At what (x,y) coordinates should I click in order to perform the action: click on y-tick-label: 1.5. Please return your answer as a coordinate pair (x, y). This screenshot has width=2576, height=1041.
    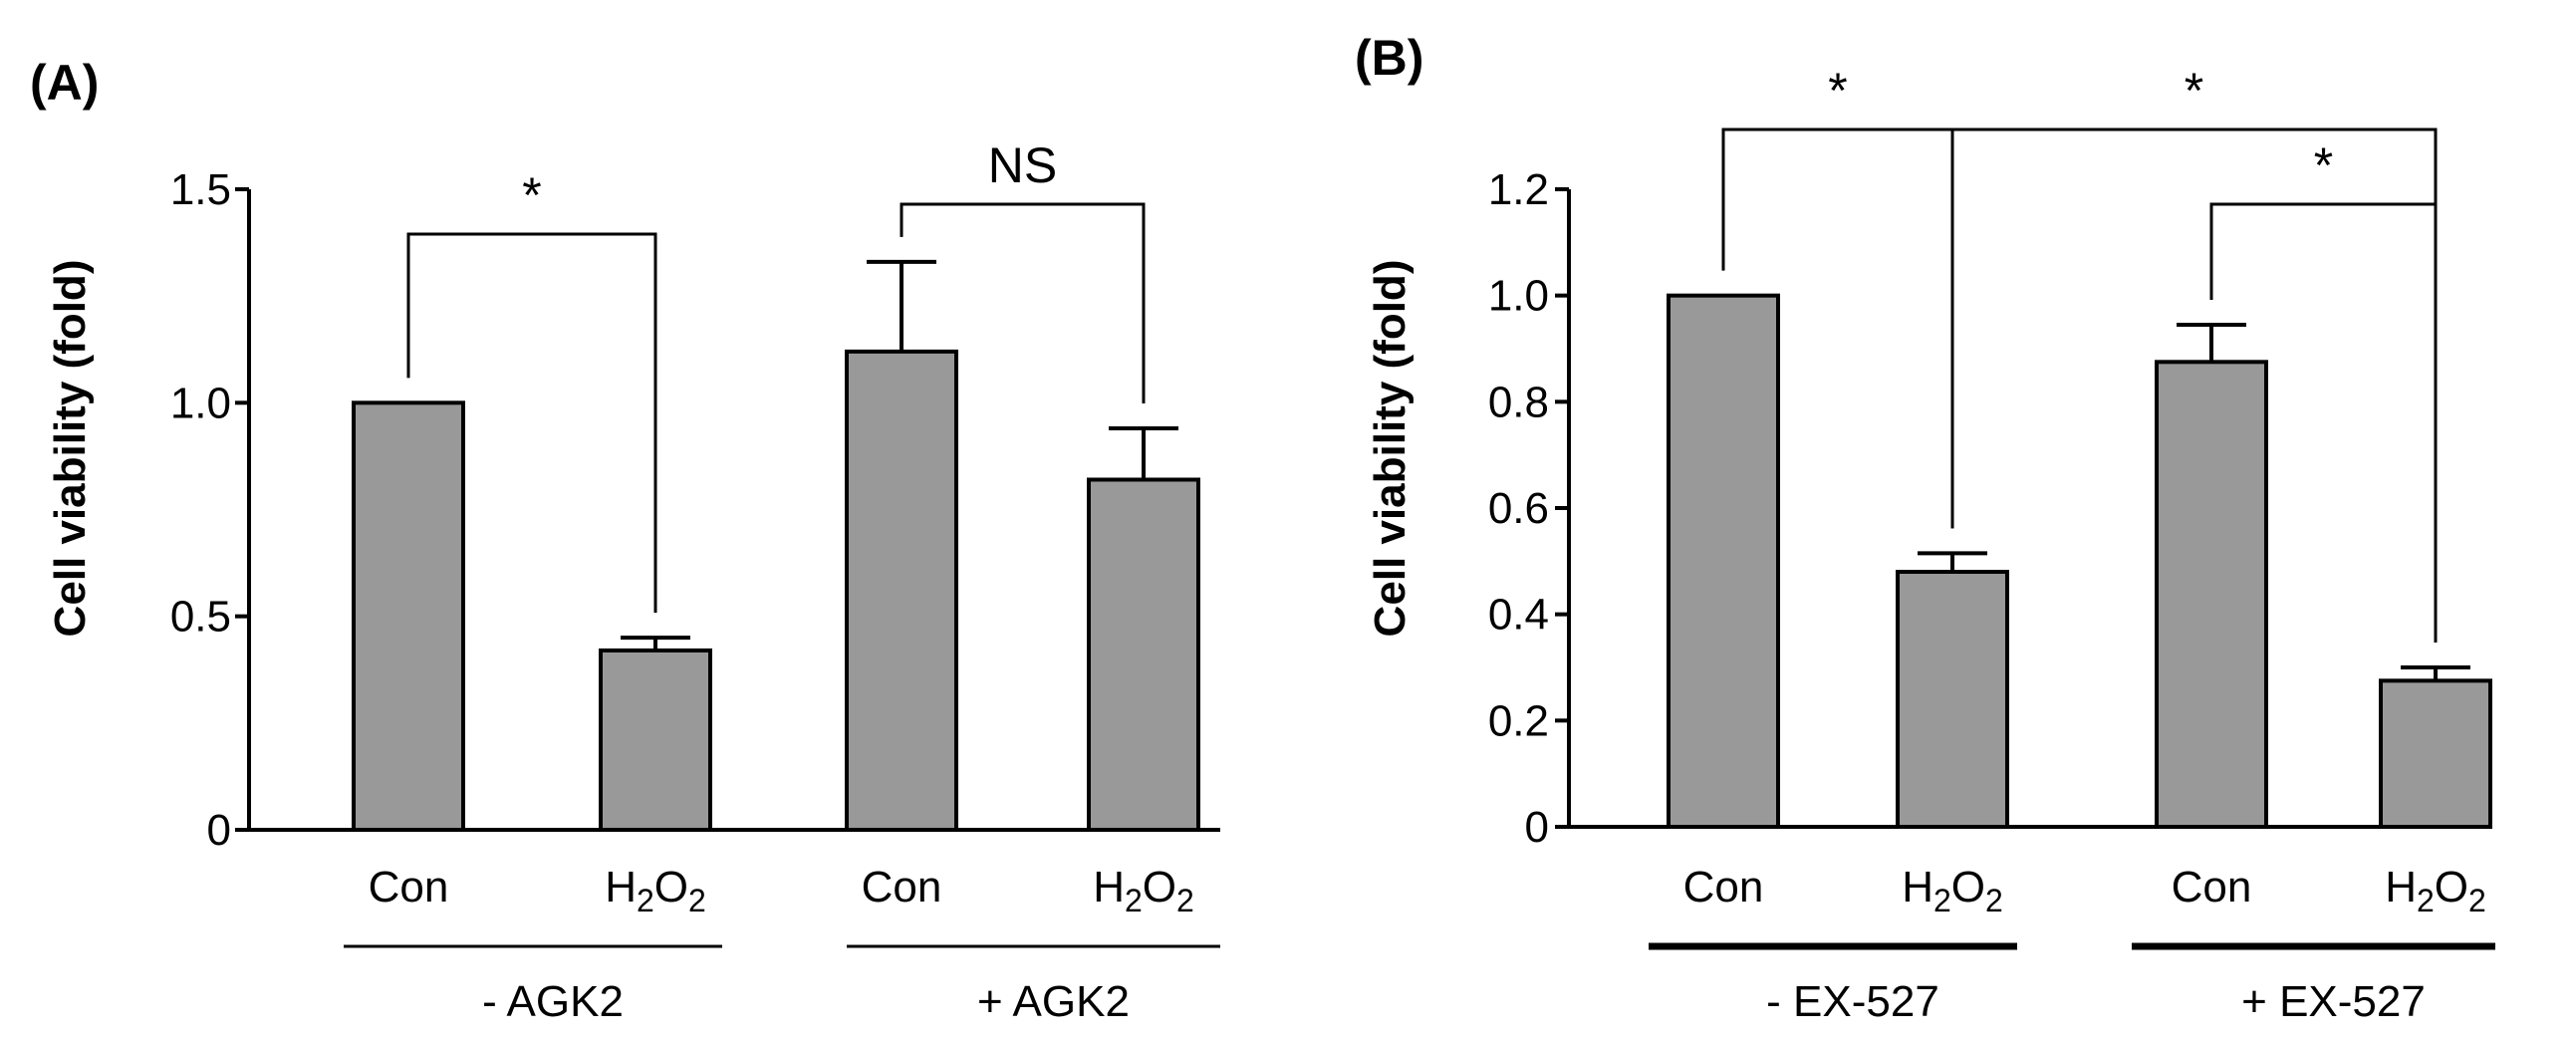
    Looking at the image, I should click on (200, 189).